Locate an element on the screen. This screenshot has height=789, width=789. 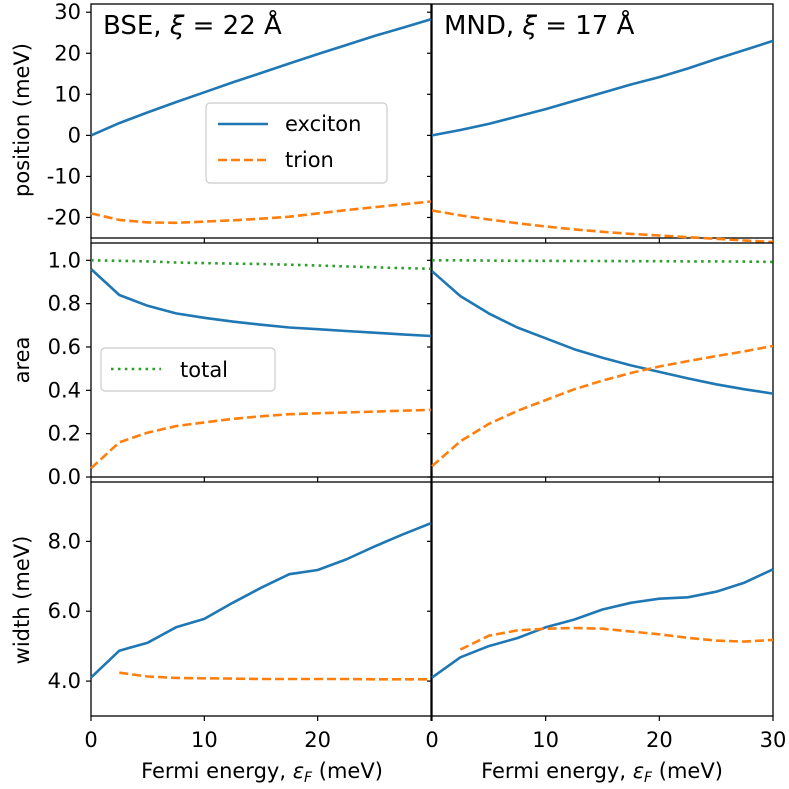
panel-position-MND is located at coordinates (600, 123).